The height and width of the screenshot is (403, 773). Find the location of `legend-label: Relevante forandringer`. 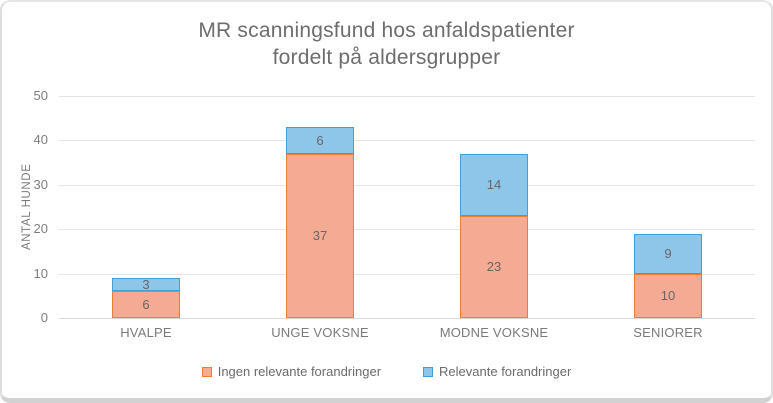

legend-label: Relevante forandringer is located at coordinates (505, 371).